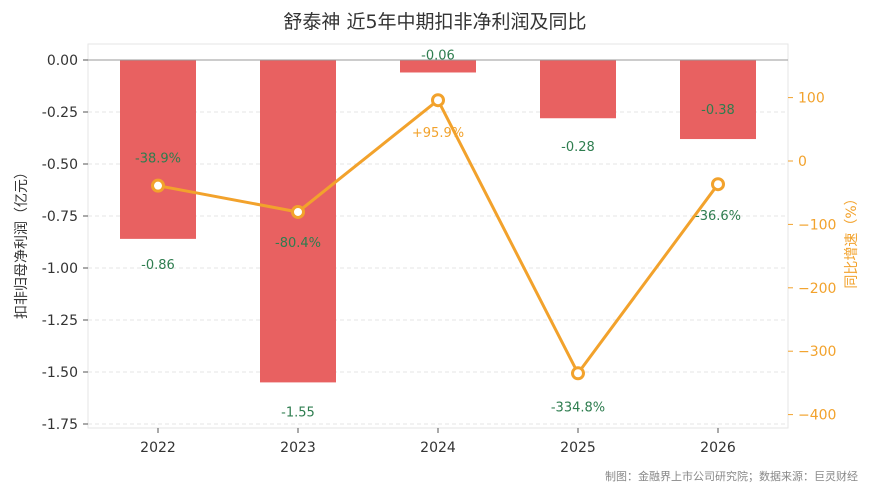  What do you see at coordinates (434, 22) in the screenshot?
I see `chart-title: 舒泰神 近5年中期扣非净利润及同比` at bounding box center [434, 22].